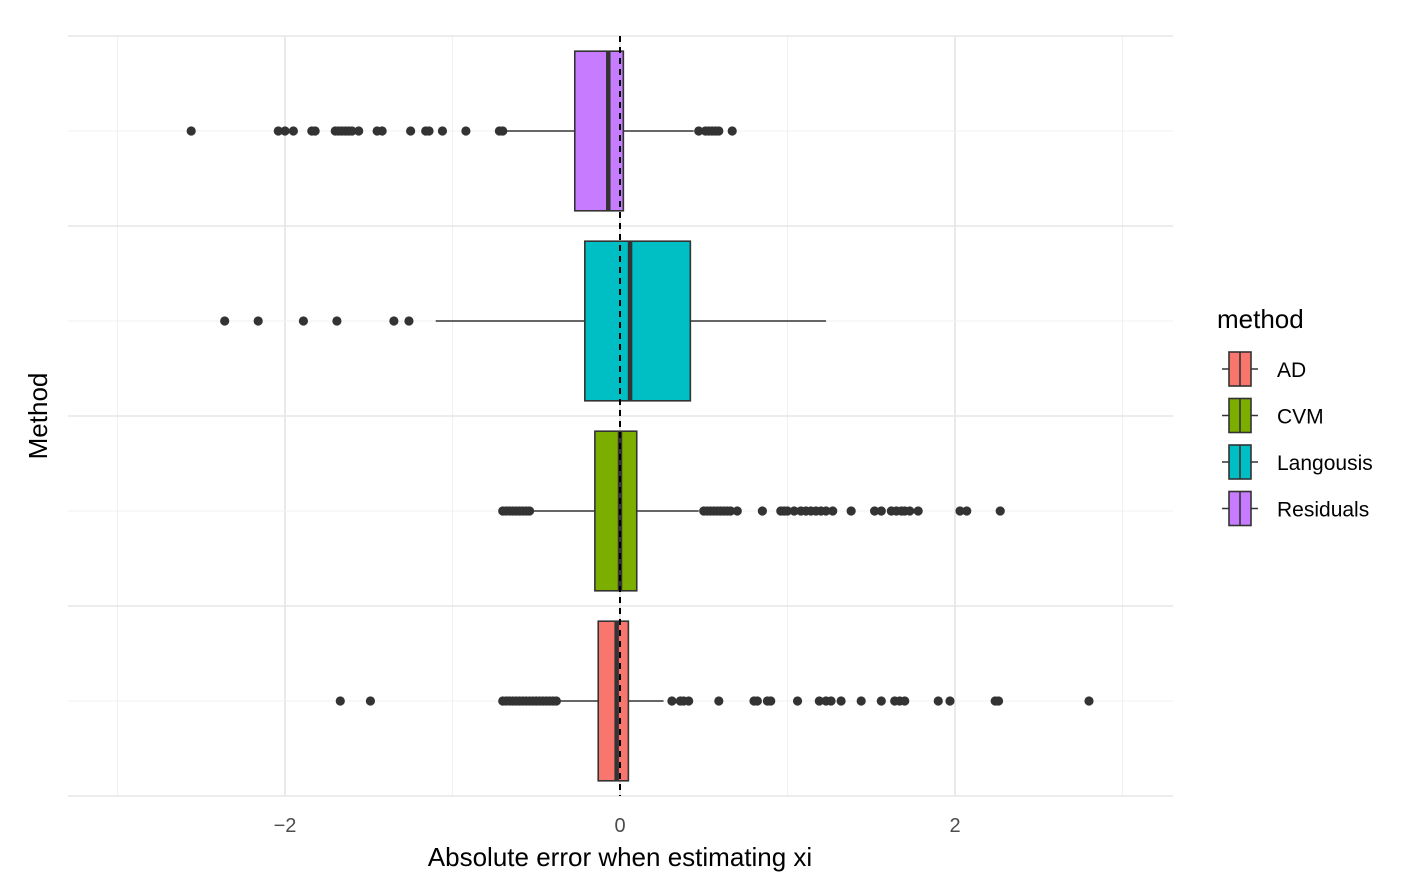 Image resolution: width=1424 pixels, height=895 pixels. What do you see at coordinates (751, 511) in the screenshot?
I see `box-cvm` at bounding box center [751, 511].